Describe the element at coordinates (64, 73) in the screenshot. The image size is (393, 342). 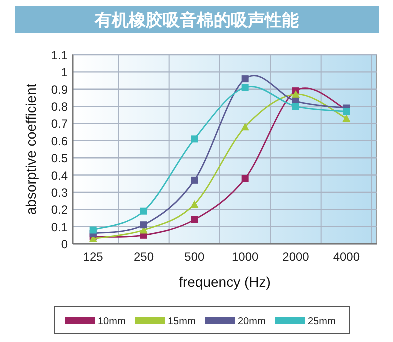
I see `y-tick-label: 1` at that location.